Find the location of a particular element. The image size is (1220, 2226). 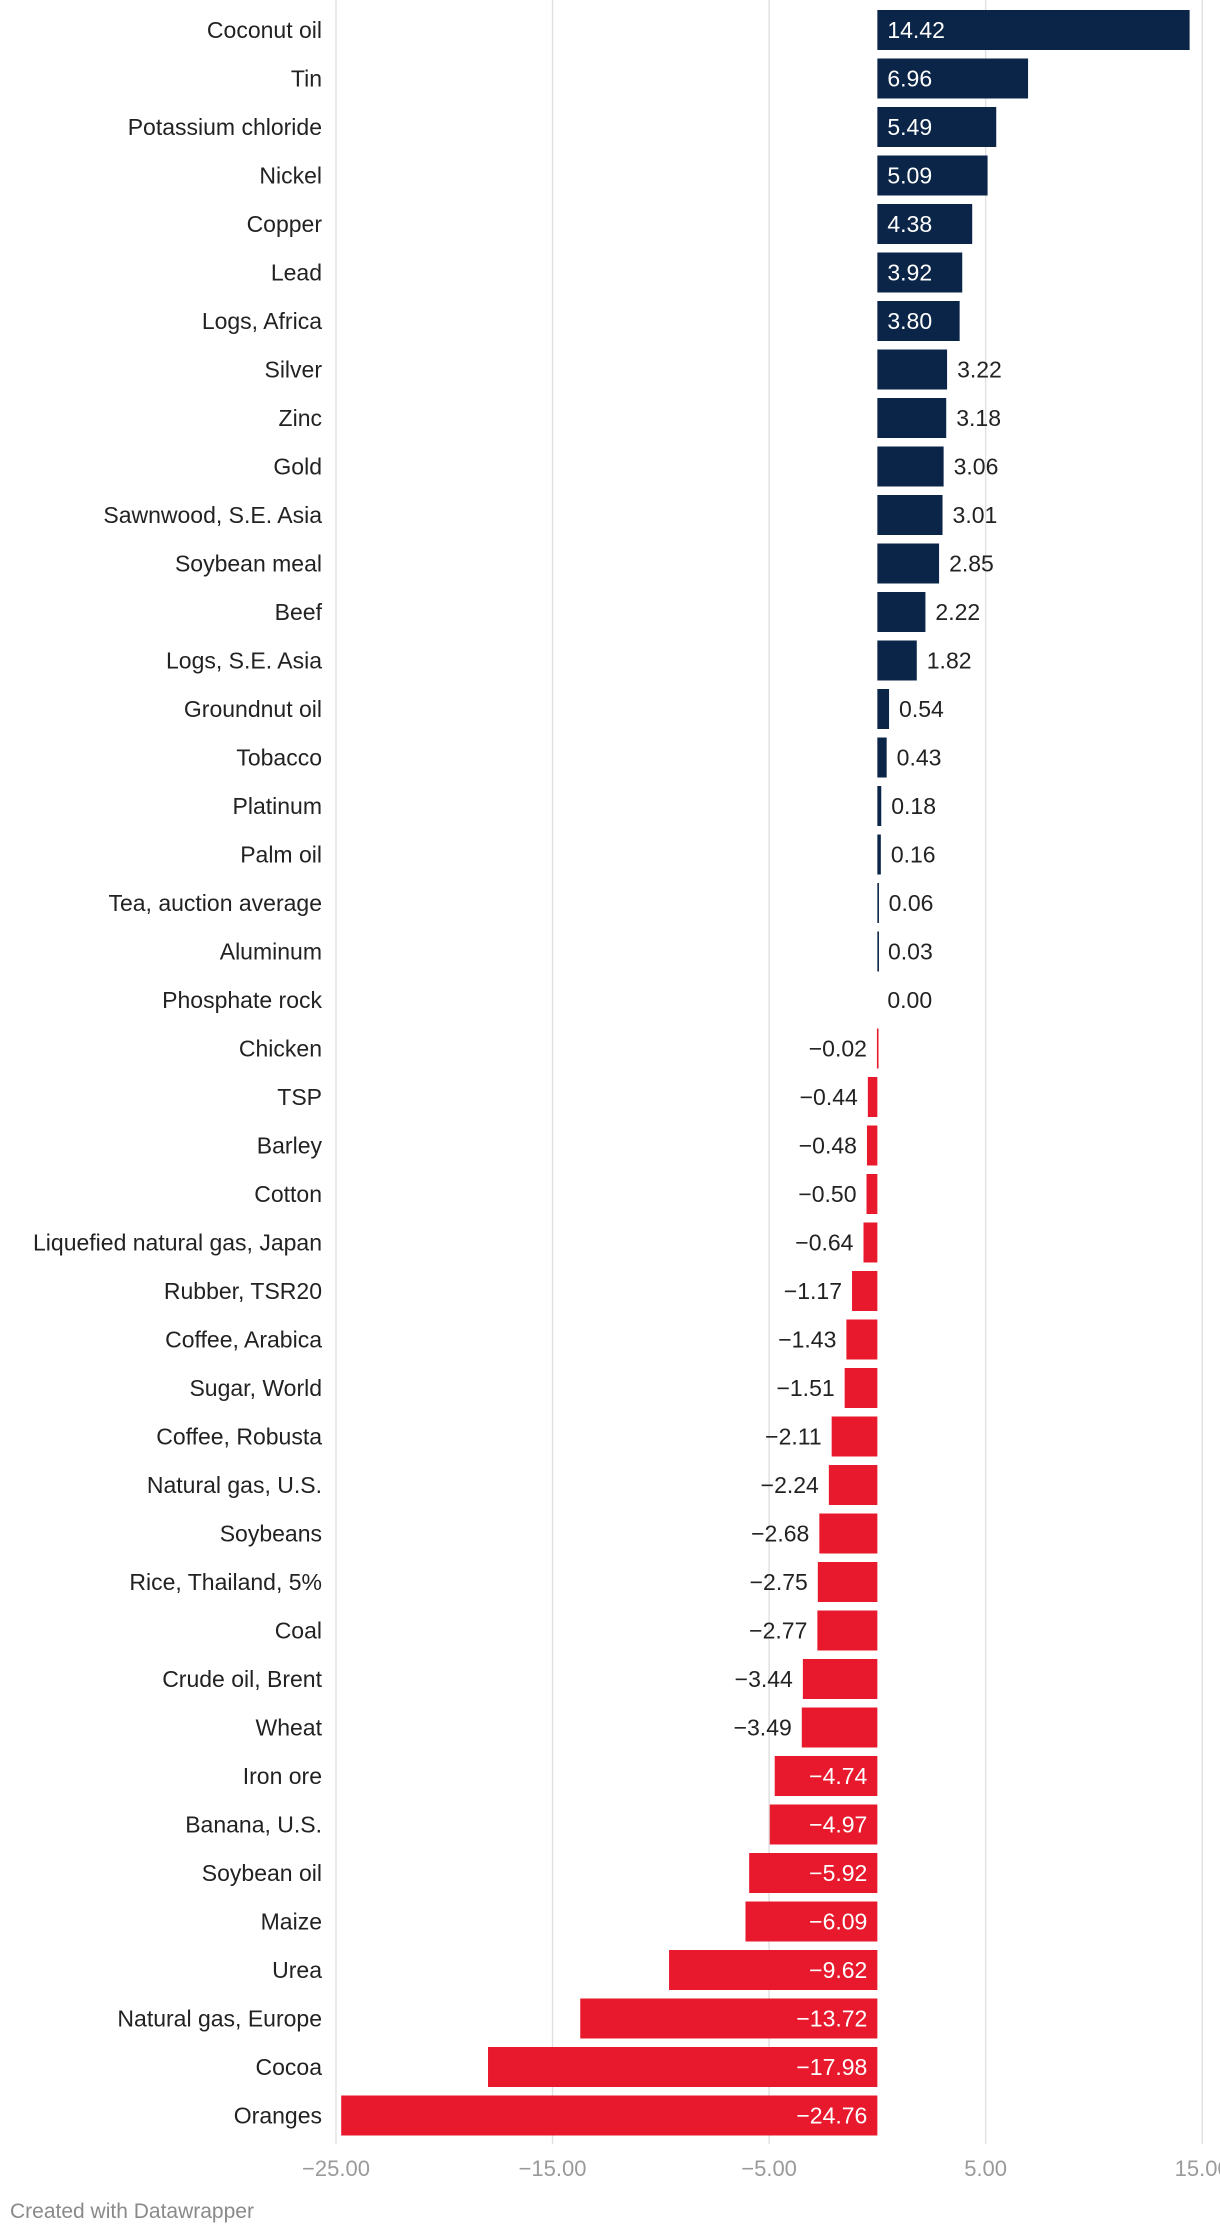

value-label: 0.06 is located at coordinates (911, 903).